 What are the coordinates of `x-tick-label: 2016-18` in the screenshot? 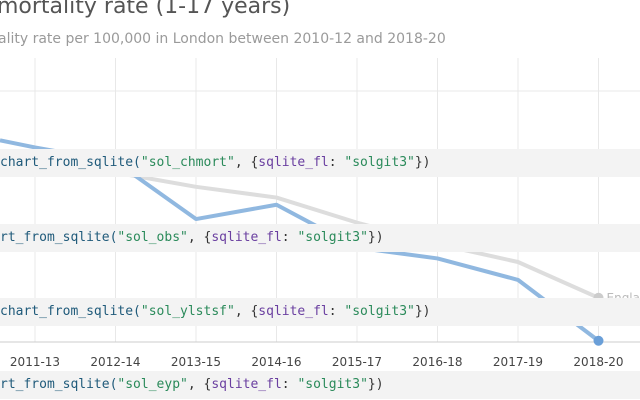 It's located at (437, 362).